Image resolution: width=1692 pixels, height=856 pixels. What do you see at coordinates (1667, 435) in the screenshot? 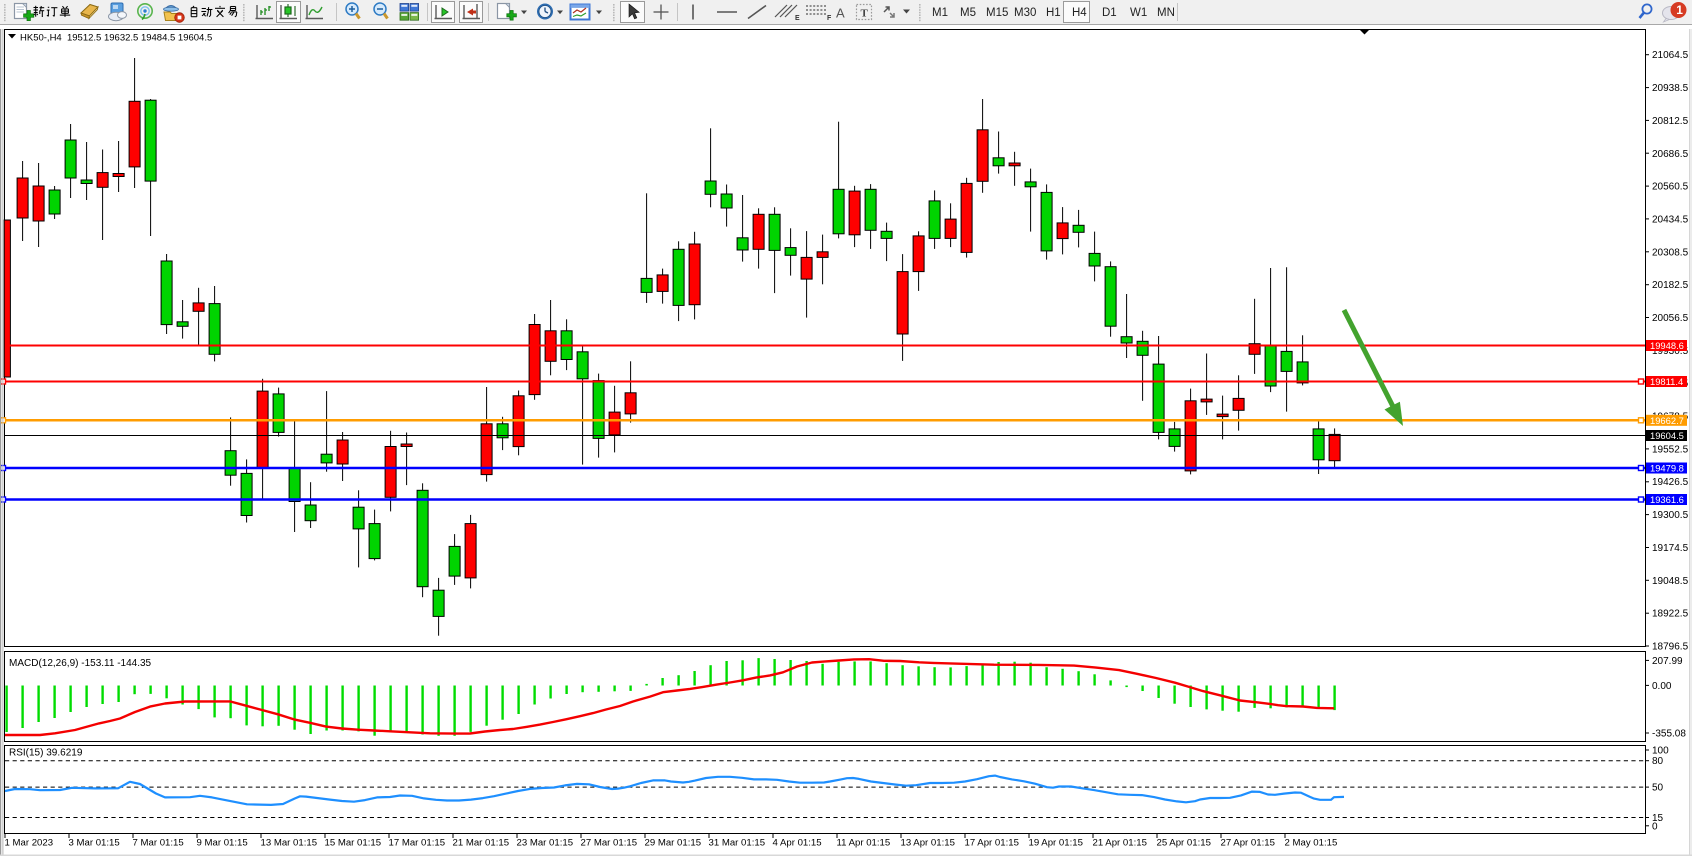
I see `svg-text: 19604.5` at bounding box center [1667, 435].